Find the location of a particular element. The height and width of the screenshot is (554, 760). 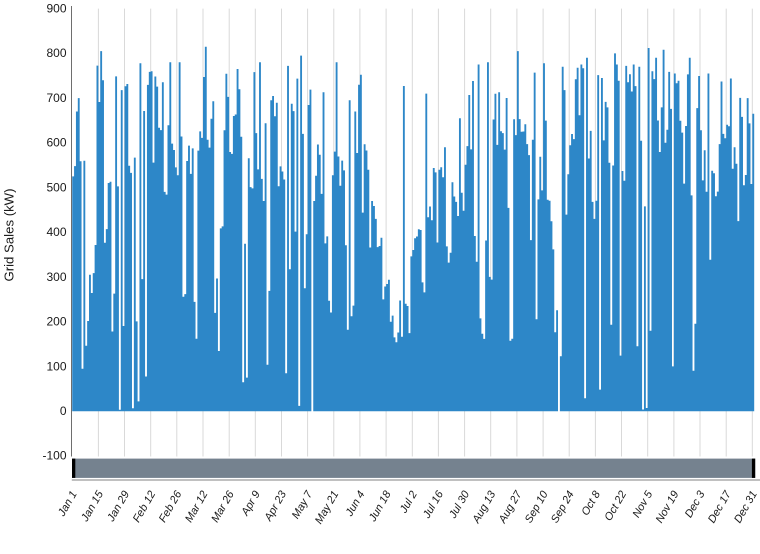

svg-text: 0 is located at coordinates (63, 411).